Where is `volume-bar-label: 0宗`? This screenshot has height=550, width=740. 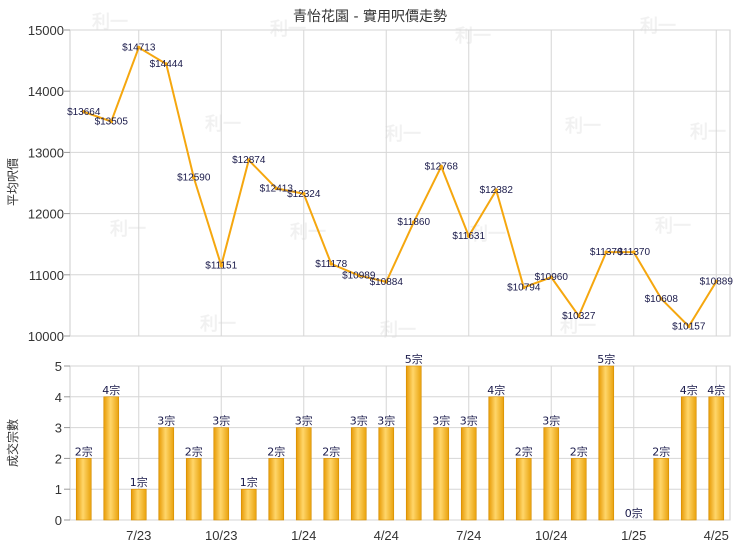
volume-bar-label: 0宗 is located at coordinates (634, 513).